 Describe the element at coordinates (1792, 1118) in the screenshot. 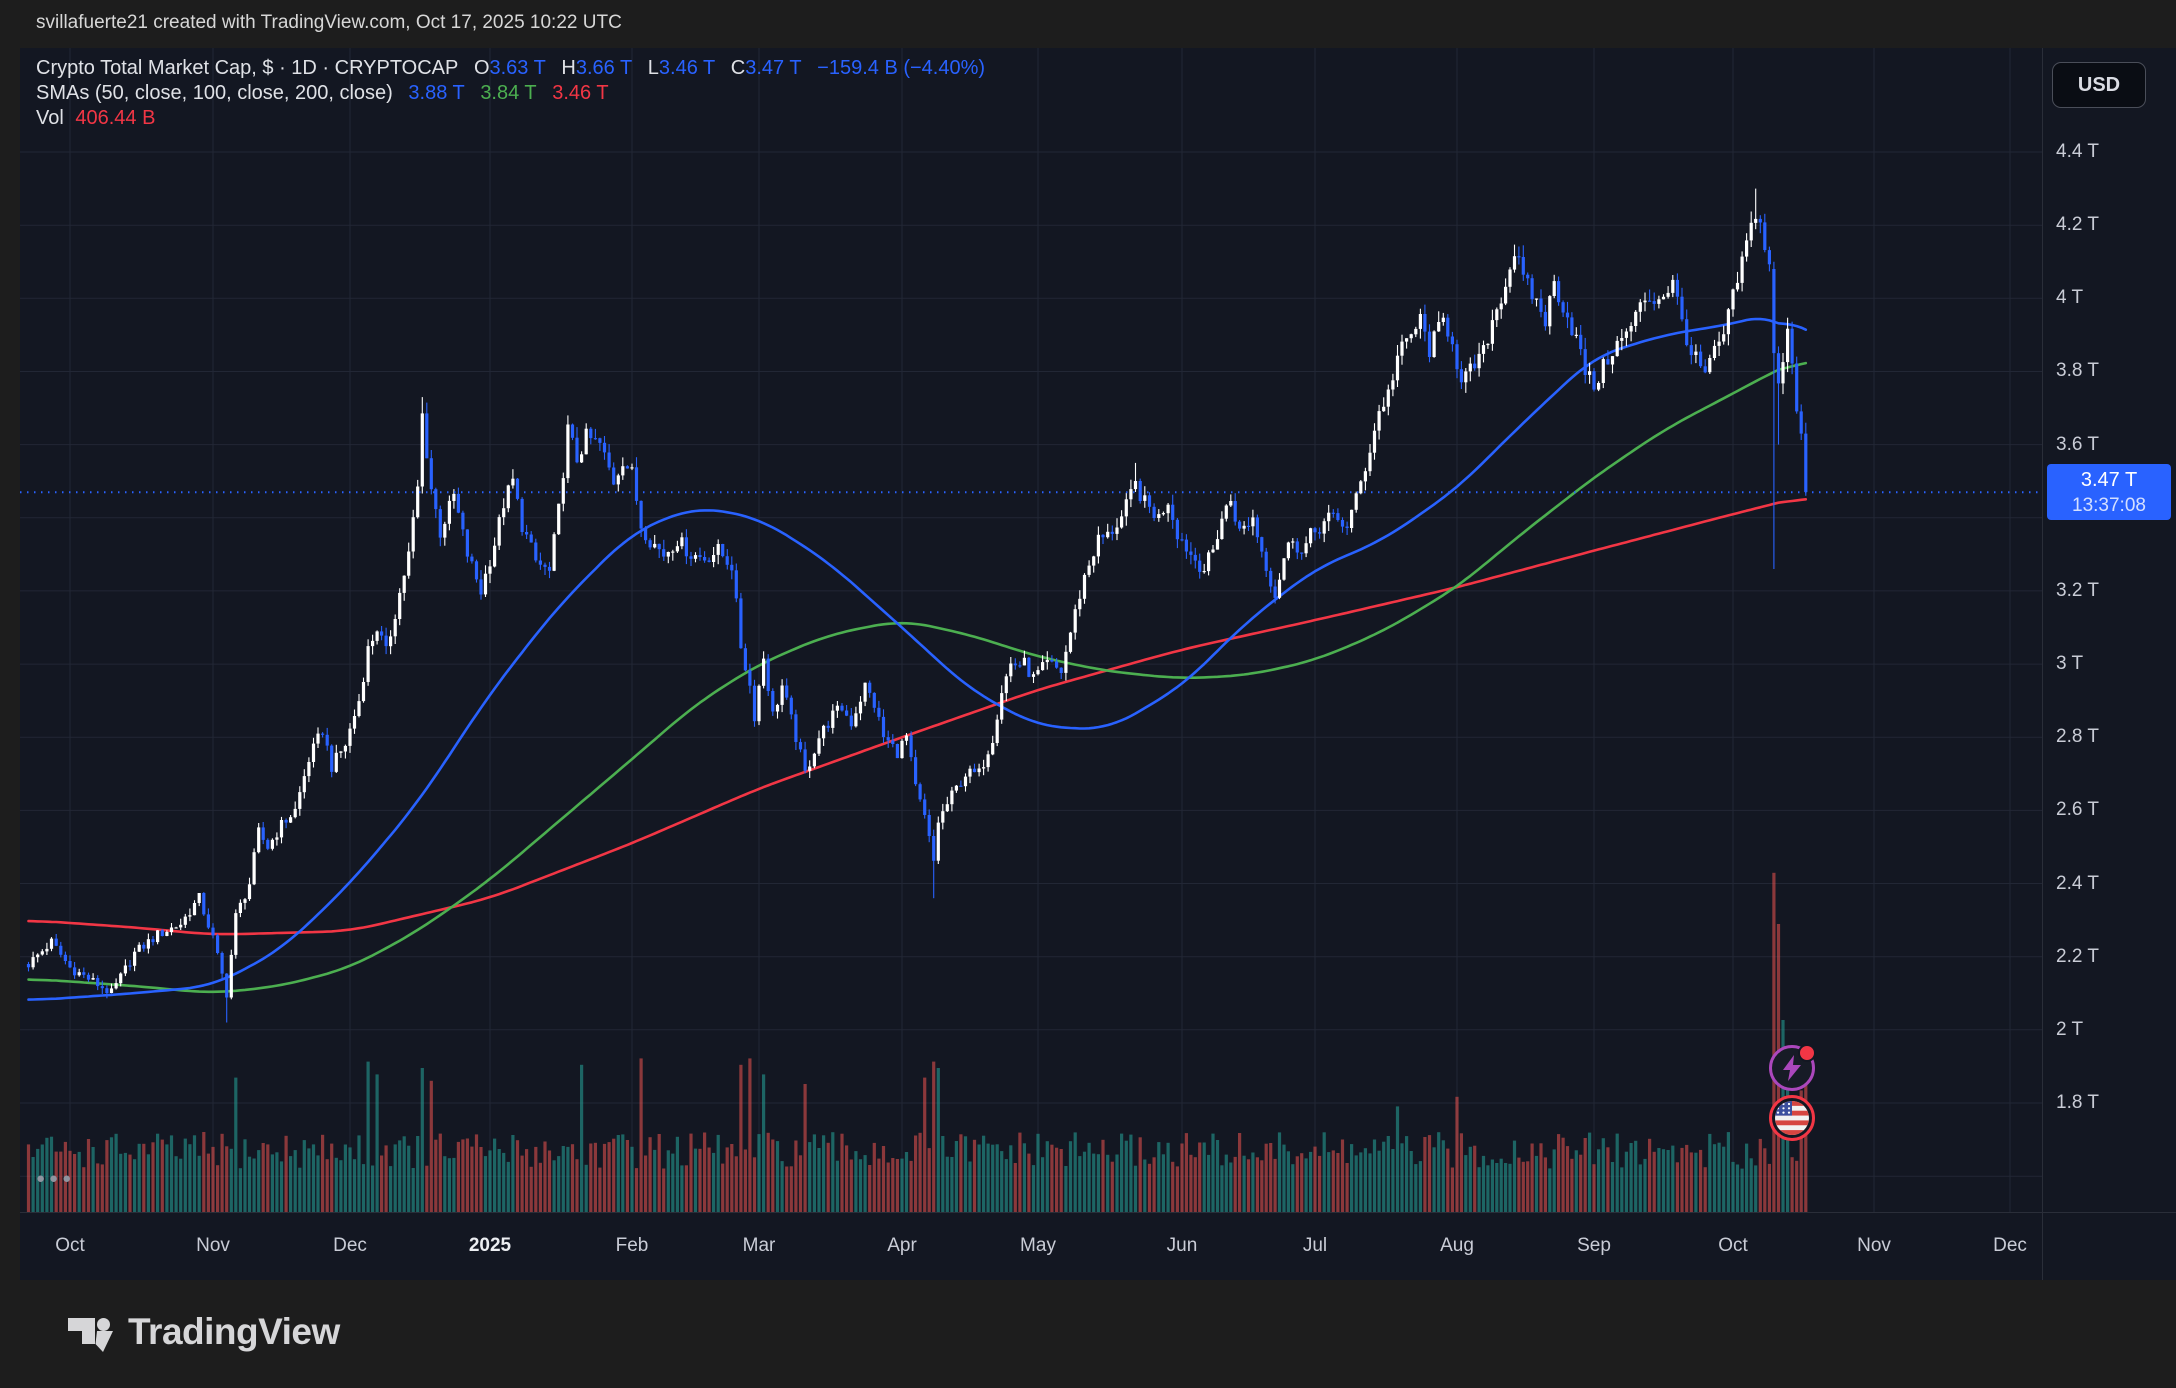

I see `event-marker-us-flag` at that location.